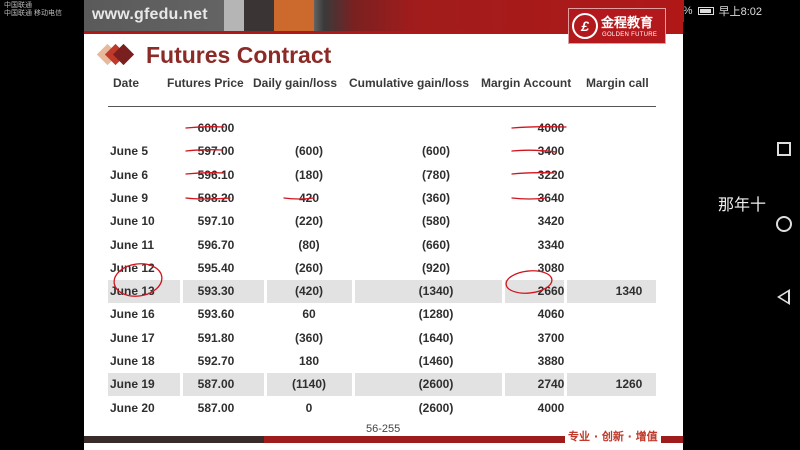 The height and width of the screenshot is (450, 800). What do you see at coordinates (551, 221) in the screenshot?
I see `cell-margin: 3420` at bounding box center [551, 221].